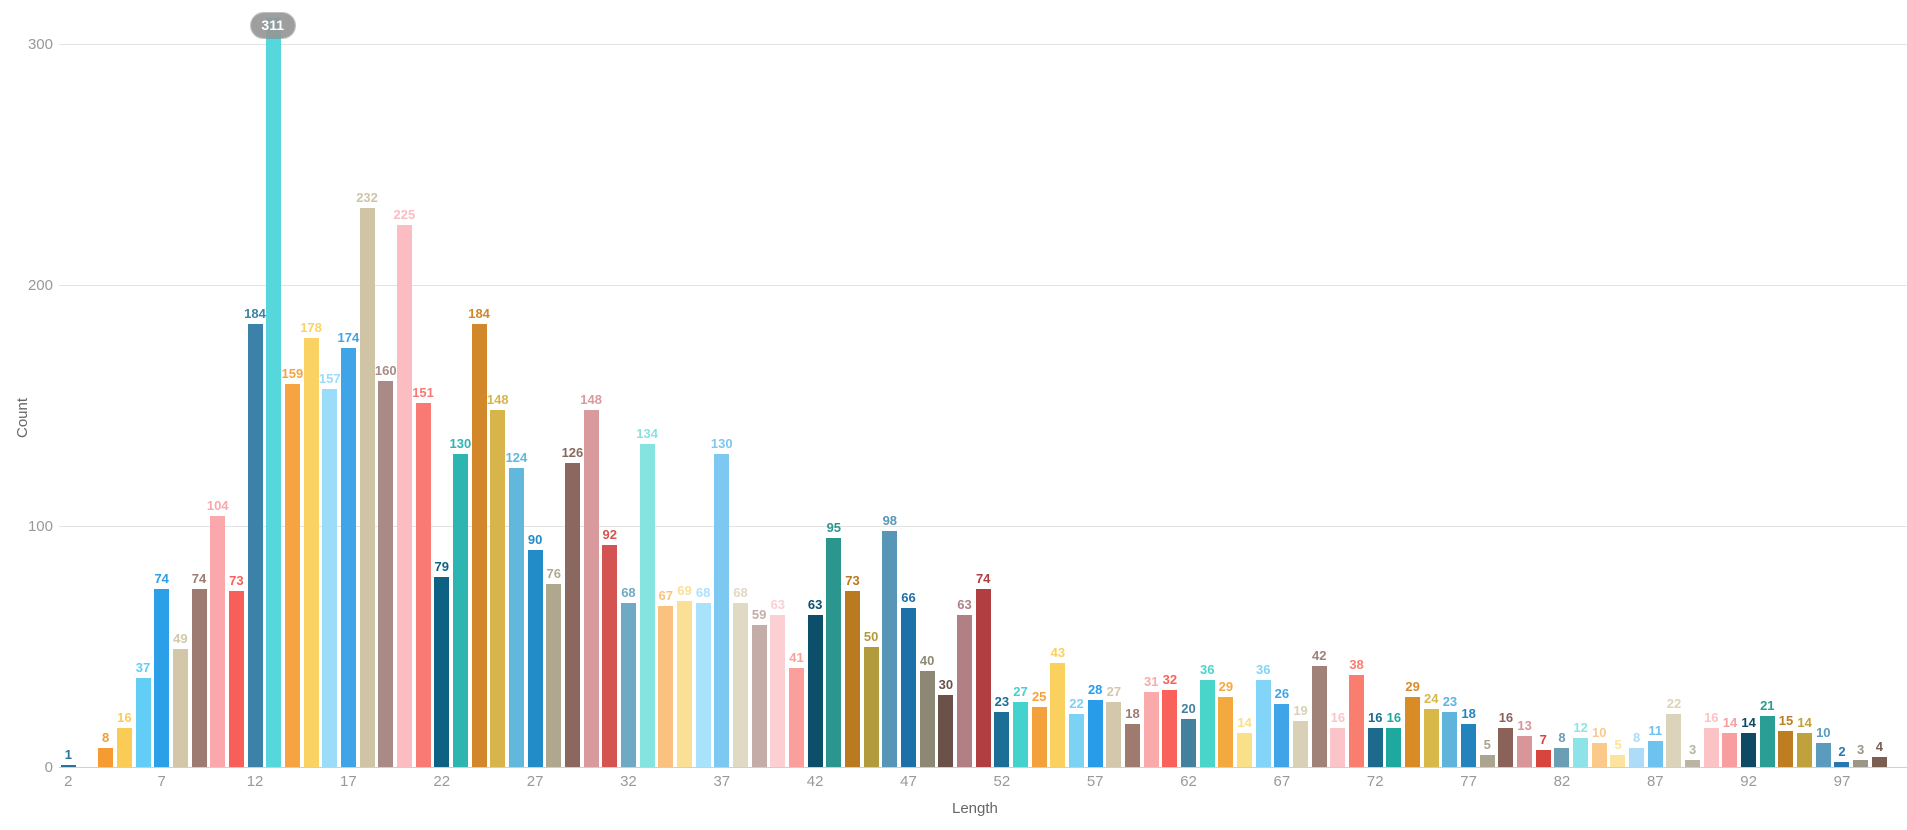 The width and height of the screenshot is (1907, 830). Describe the element at coordinates (330, 577) in the screenshot. I see `bar-x16` at that location.